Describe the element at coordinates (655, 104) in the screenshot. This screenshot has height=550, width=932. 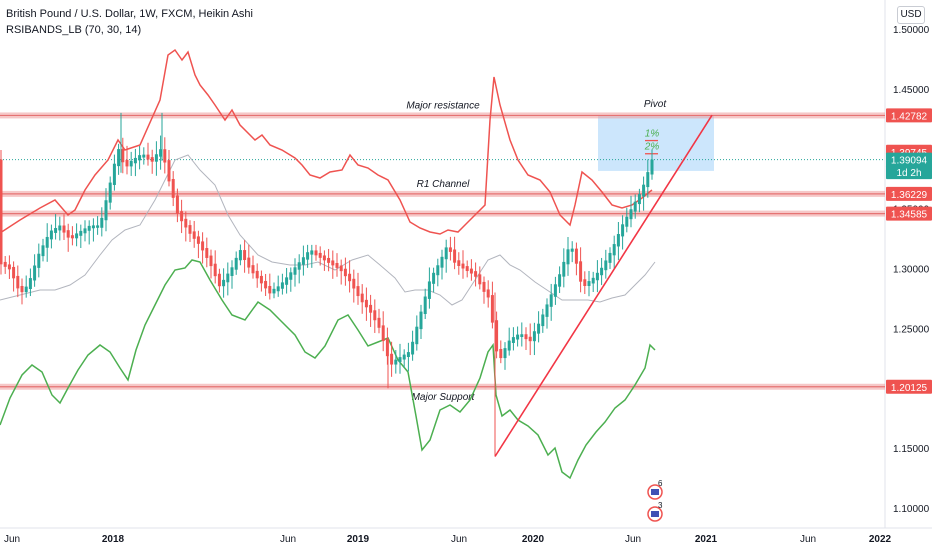
I see `pivot-label: Pivot` at that location.